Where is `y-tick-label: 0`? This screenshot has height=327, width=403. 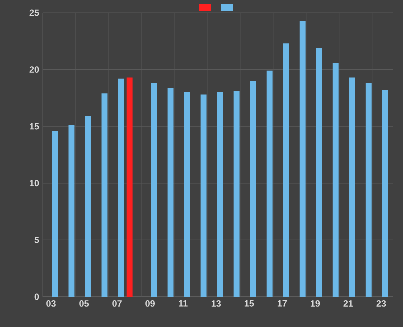
y-tick-label: 0 is located at coordinates (37, 297).